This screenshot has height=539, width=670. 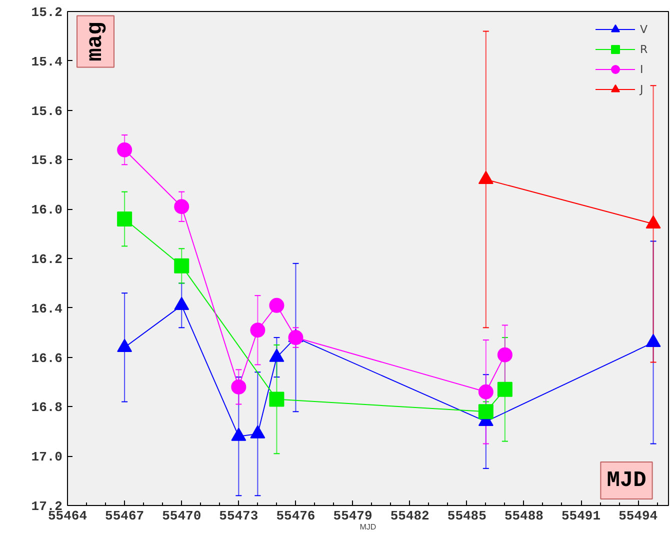 What do you see at coordinates (47, 160) in the screenshot?
I see `y-tick-label: 15.8` at bounding box center [47, 160].